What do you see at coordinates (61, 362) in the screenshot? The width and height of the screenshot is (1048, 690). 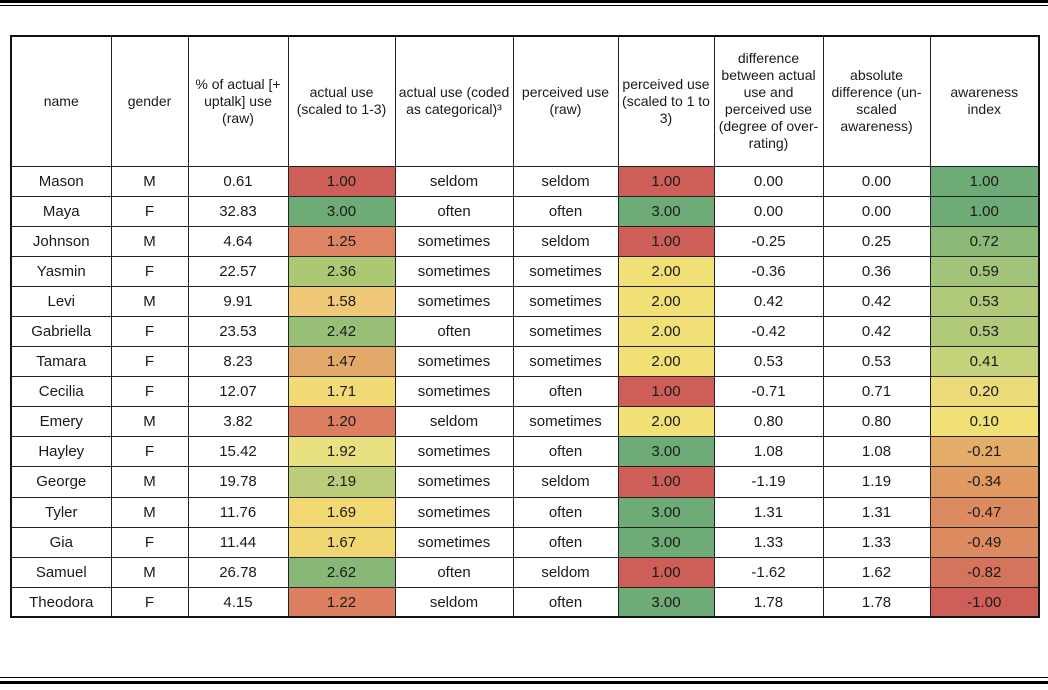 I see `cell-name: Tamara` at bounding box center [61, 362].